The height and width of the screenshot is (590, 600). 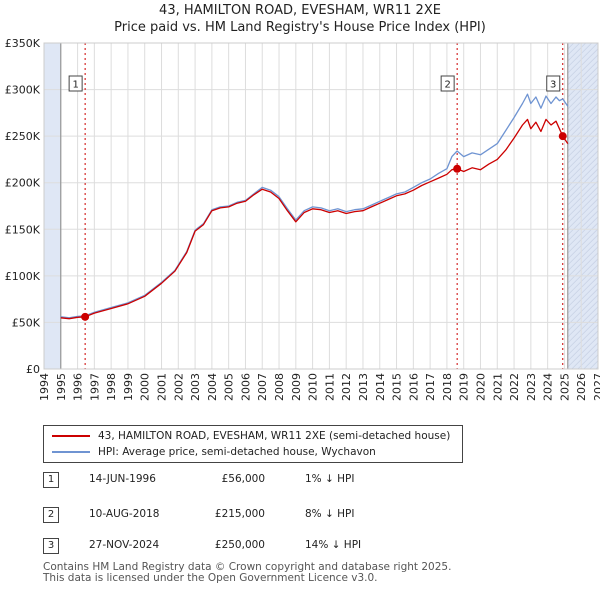 What do you see at coordinates (548, 387) in the screenshot?
I see `x-tick-label: 2024` at bounding box center [548, 387].